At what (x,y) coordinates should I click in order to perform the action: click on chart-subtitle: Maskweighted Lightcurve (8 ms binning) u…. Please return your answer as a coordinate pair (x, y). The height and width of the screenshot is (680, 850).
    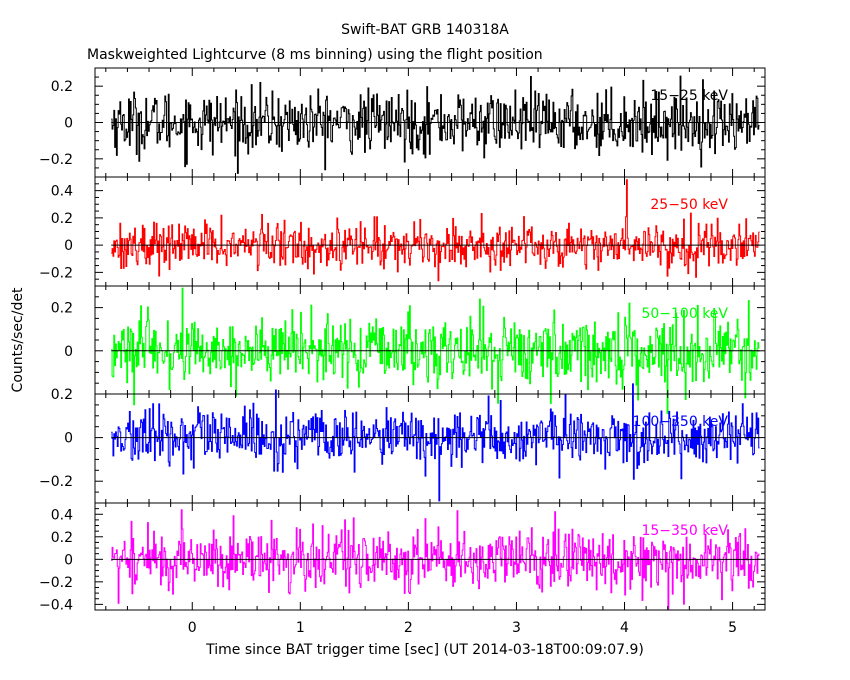
    Looking at the image, I should click on (315, 55).